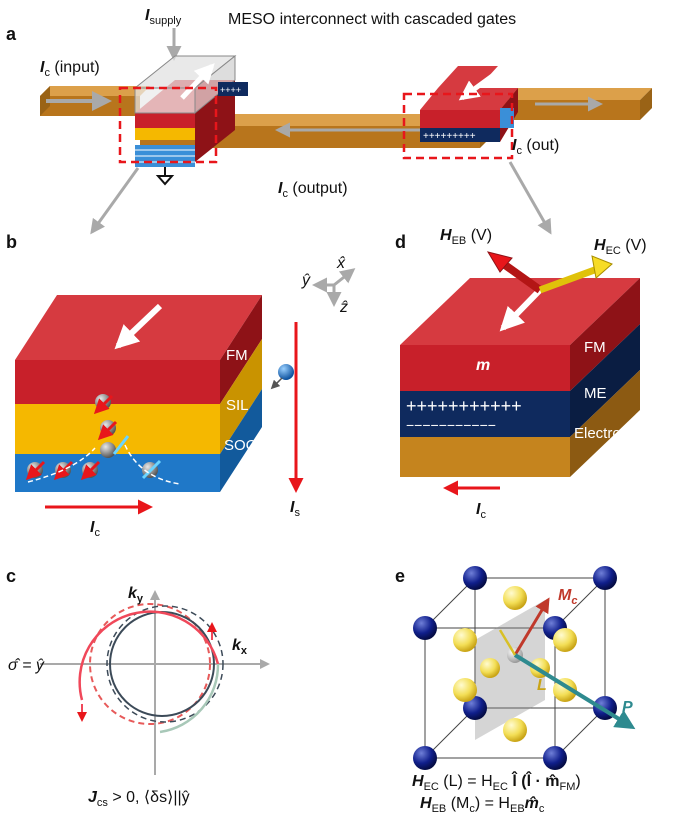 Image resolution: width=685 pixels, height=816 pixels. I want to click on left-gate: ++++, so click(190, 110).